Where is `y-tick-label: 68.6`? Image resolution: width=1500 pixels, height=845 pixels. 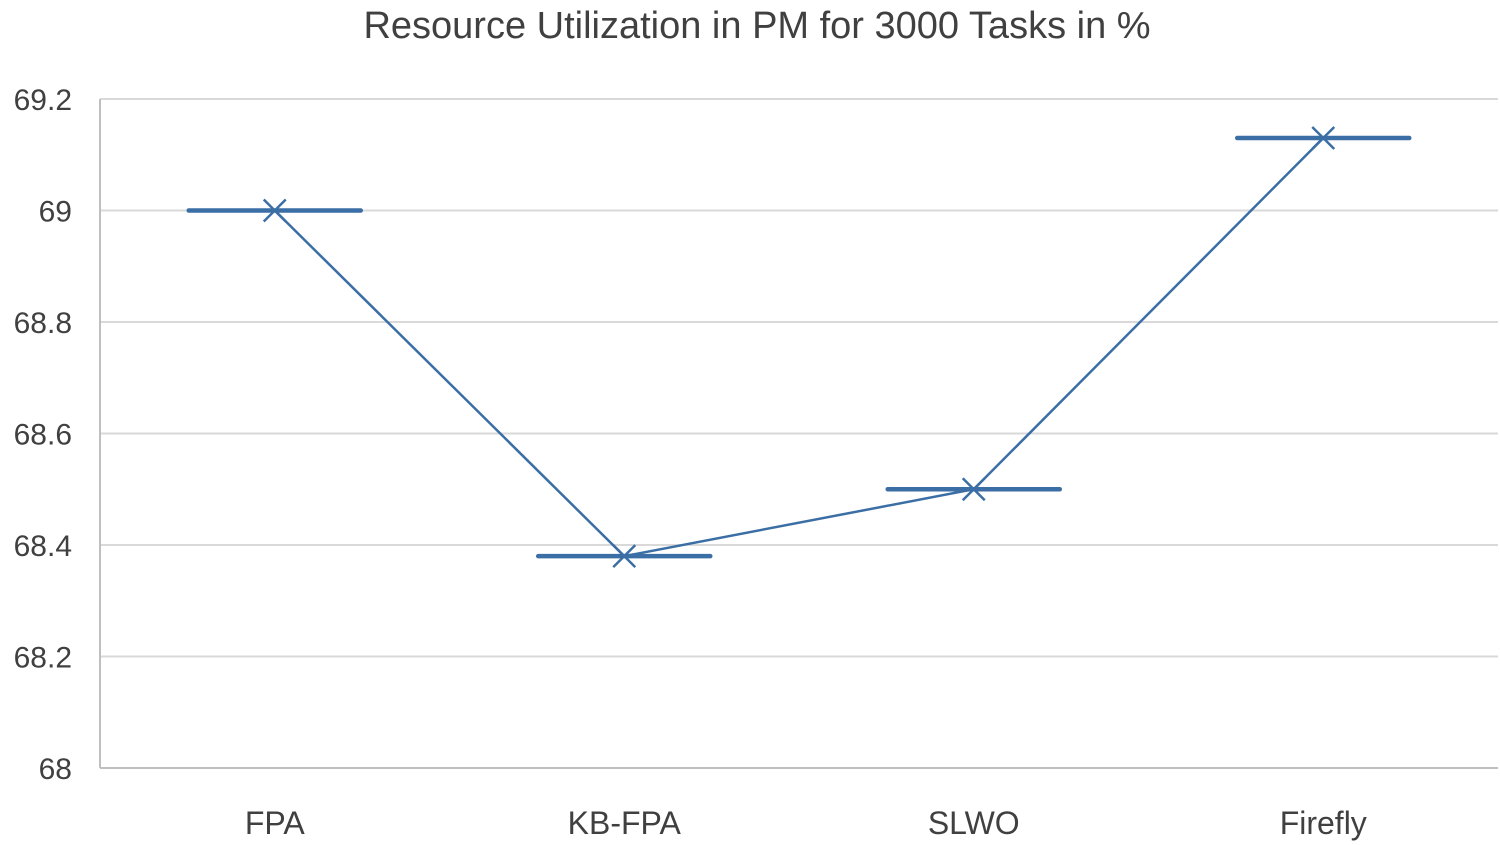 y-tick-label: 68.6 is located at coordinates (43, 435).